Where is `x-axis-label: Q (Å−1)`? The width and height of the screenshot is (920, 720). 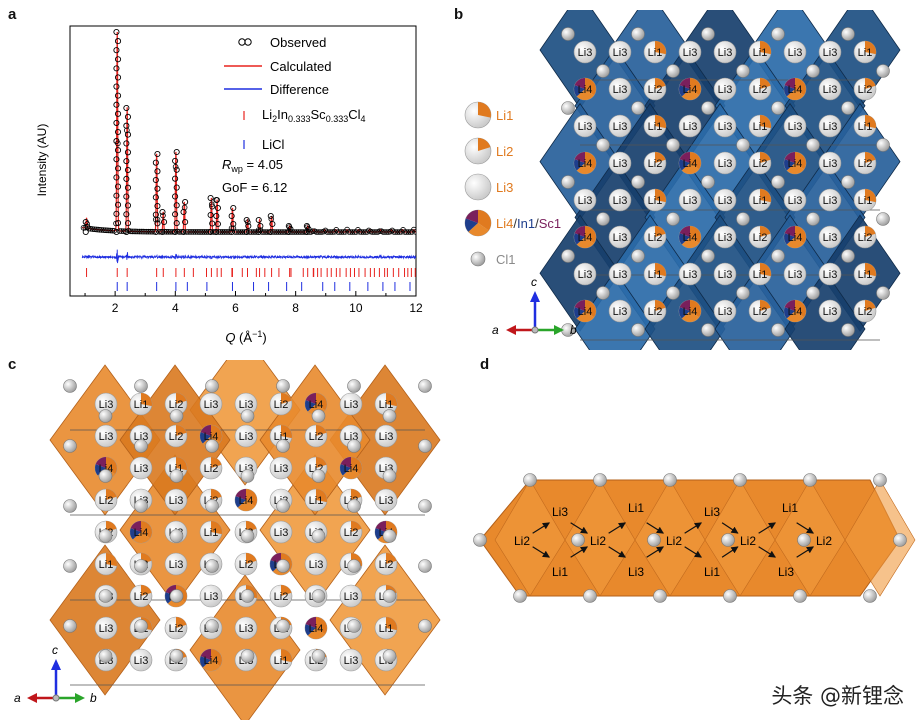 x-axis-label: Q (Å−1) is located at coordinates (245, 337).